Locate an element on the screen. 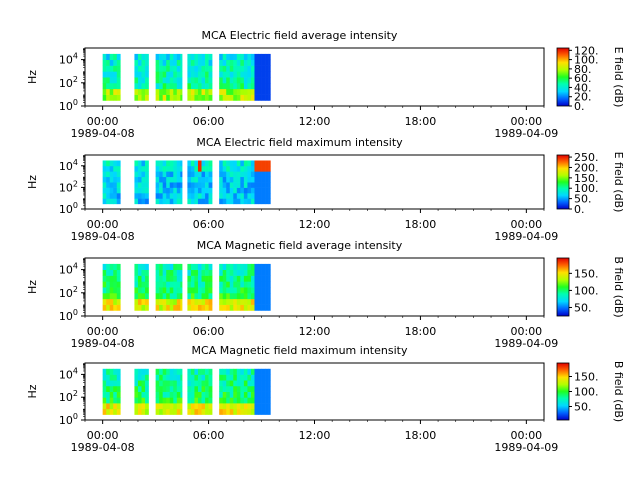 The width and height of the screenshot is (640, 480). x-tick-label: 06:00 is located at coordinates (209, 331).